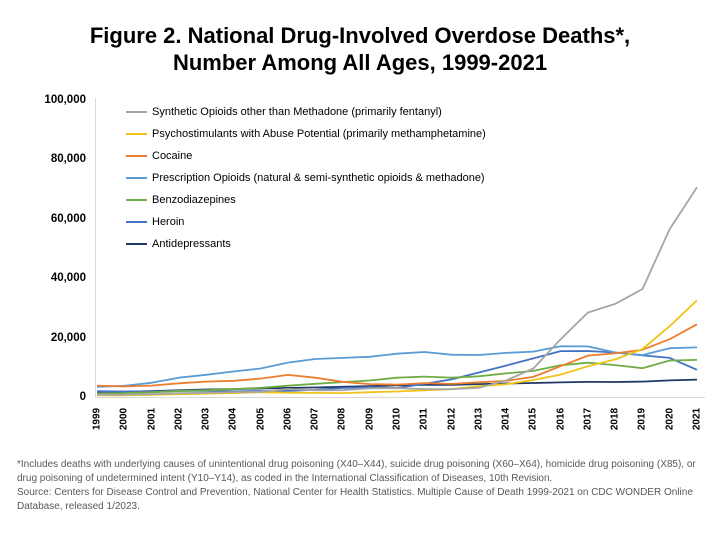 The width and height of the screenshot is (720, 539). Describe the element at coordinates (172, 156) in the screenshot. I see `legend-label: Cocaine` at that location.